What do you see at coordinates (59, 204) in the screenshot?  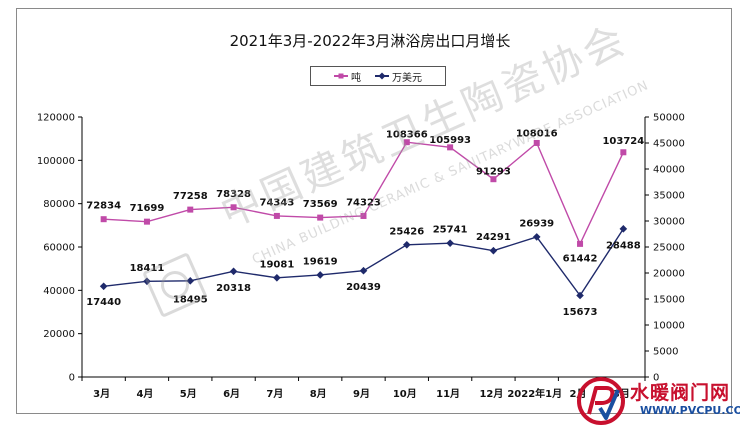 I see `y-left-tick-label: 80000` at bounding box center [59, 204].